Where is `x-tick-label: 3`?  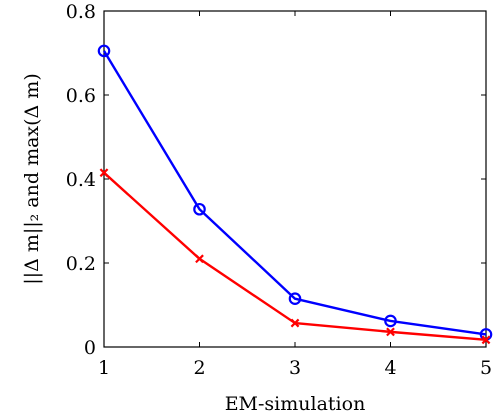
x-tick-label: 3 is located at coordinates (295, 368).